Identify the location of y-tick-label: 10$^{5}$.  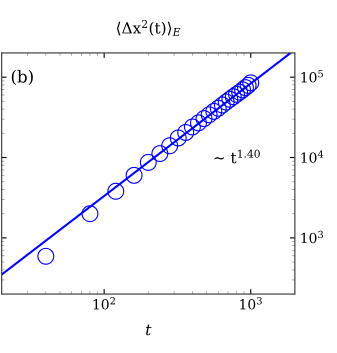
(312, 76).